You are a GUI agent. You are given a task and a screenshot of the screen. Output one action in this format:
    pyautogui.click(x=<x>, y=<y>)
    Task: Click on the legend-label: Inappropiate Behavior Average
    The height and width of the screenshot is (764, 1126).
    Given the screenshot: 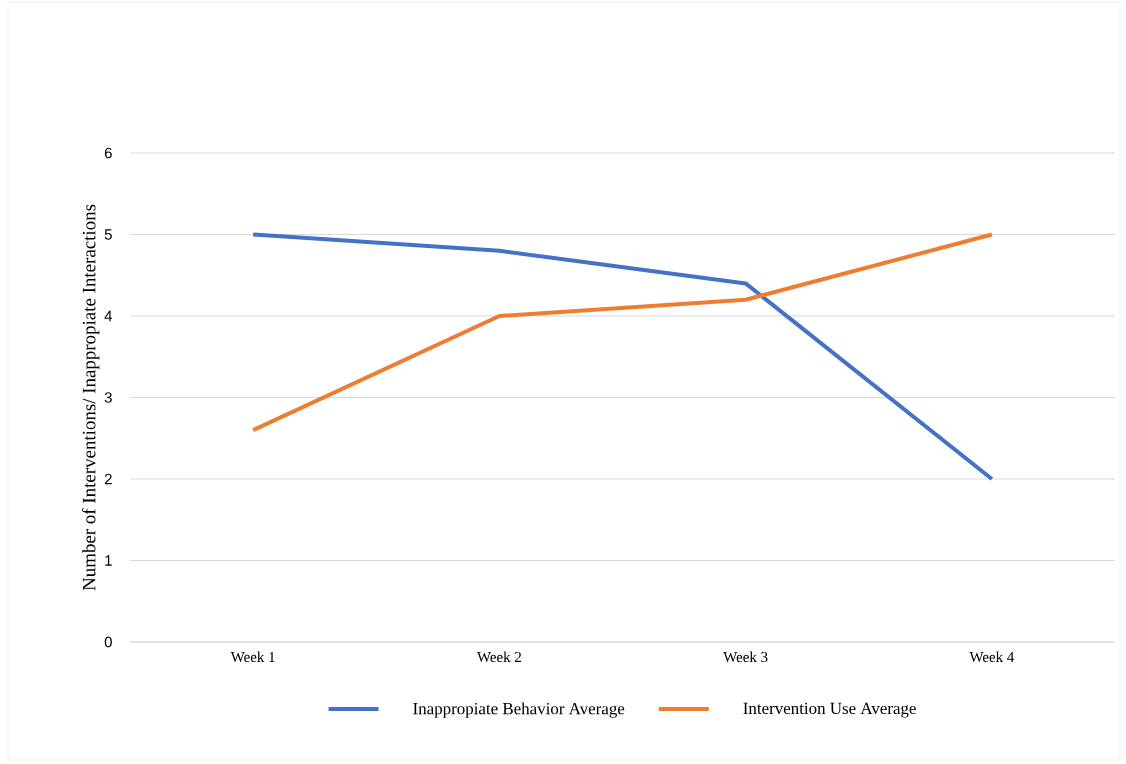 What is the action you would take?
    pyautogui.click(x=519, y=710)
    